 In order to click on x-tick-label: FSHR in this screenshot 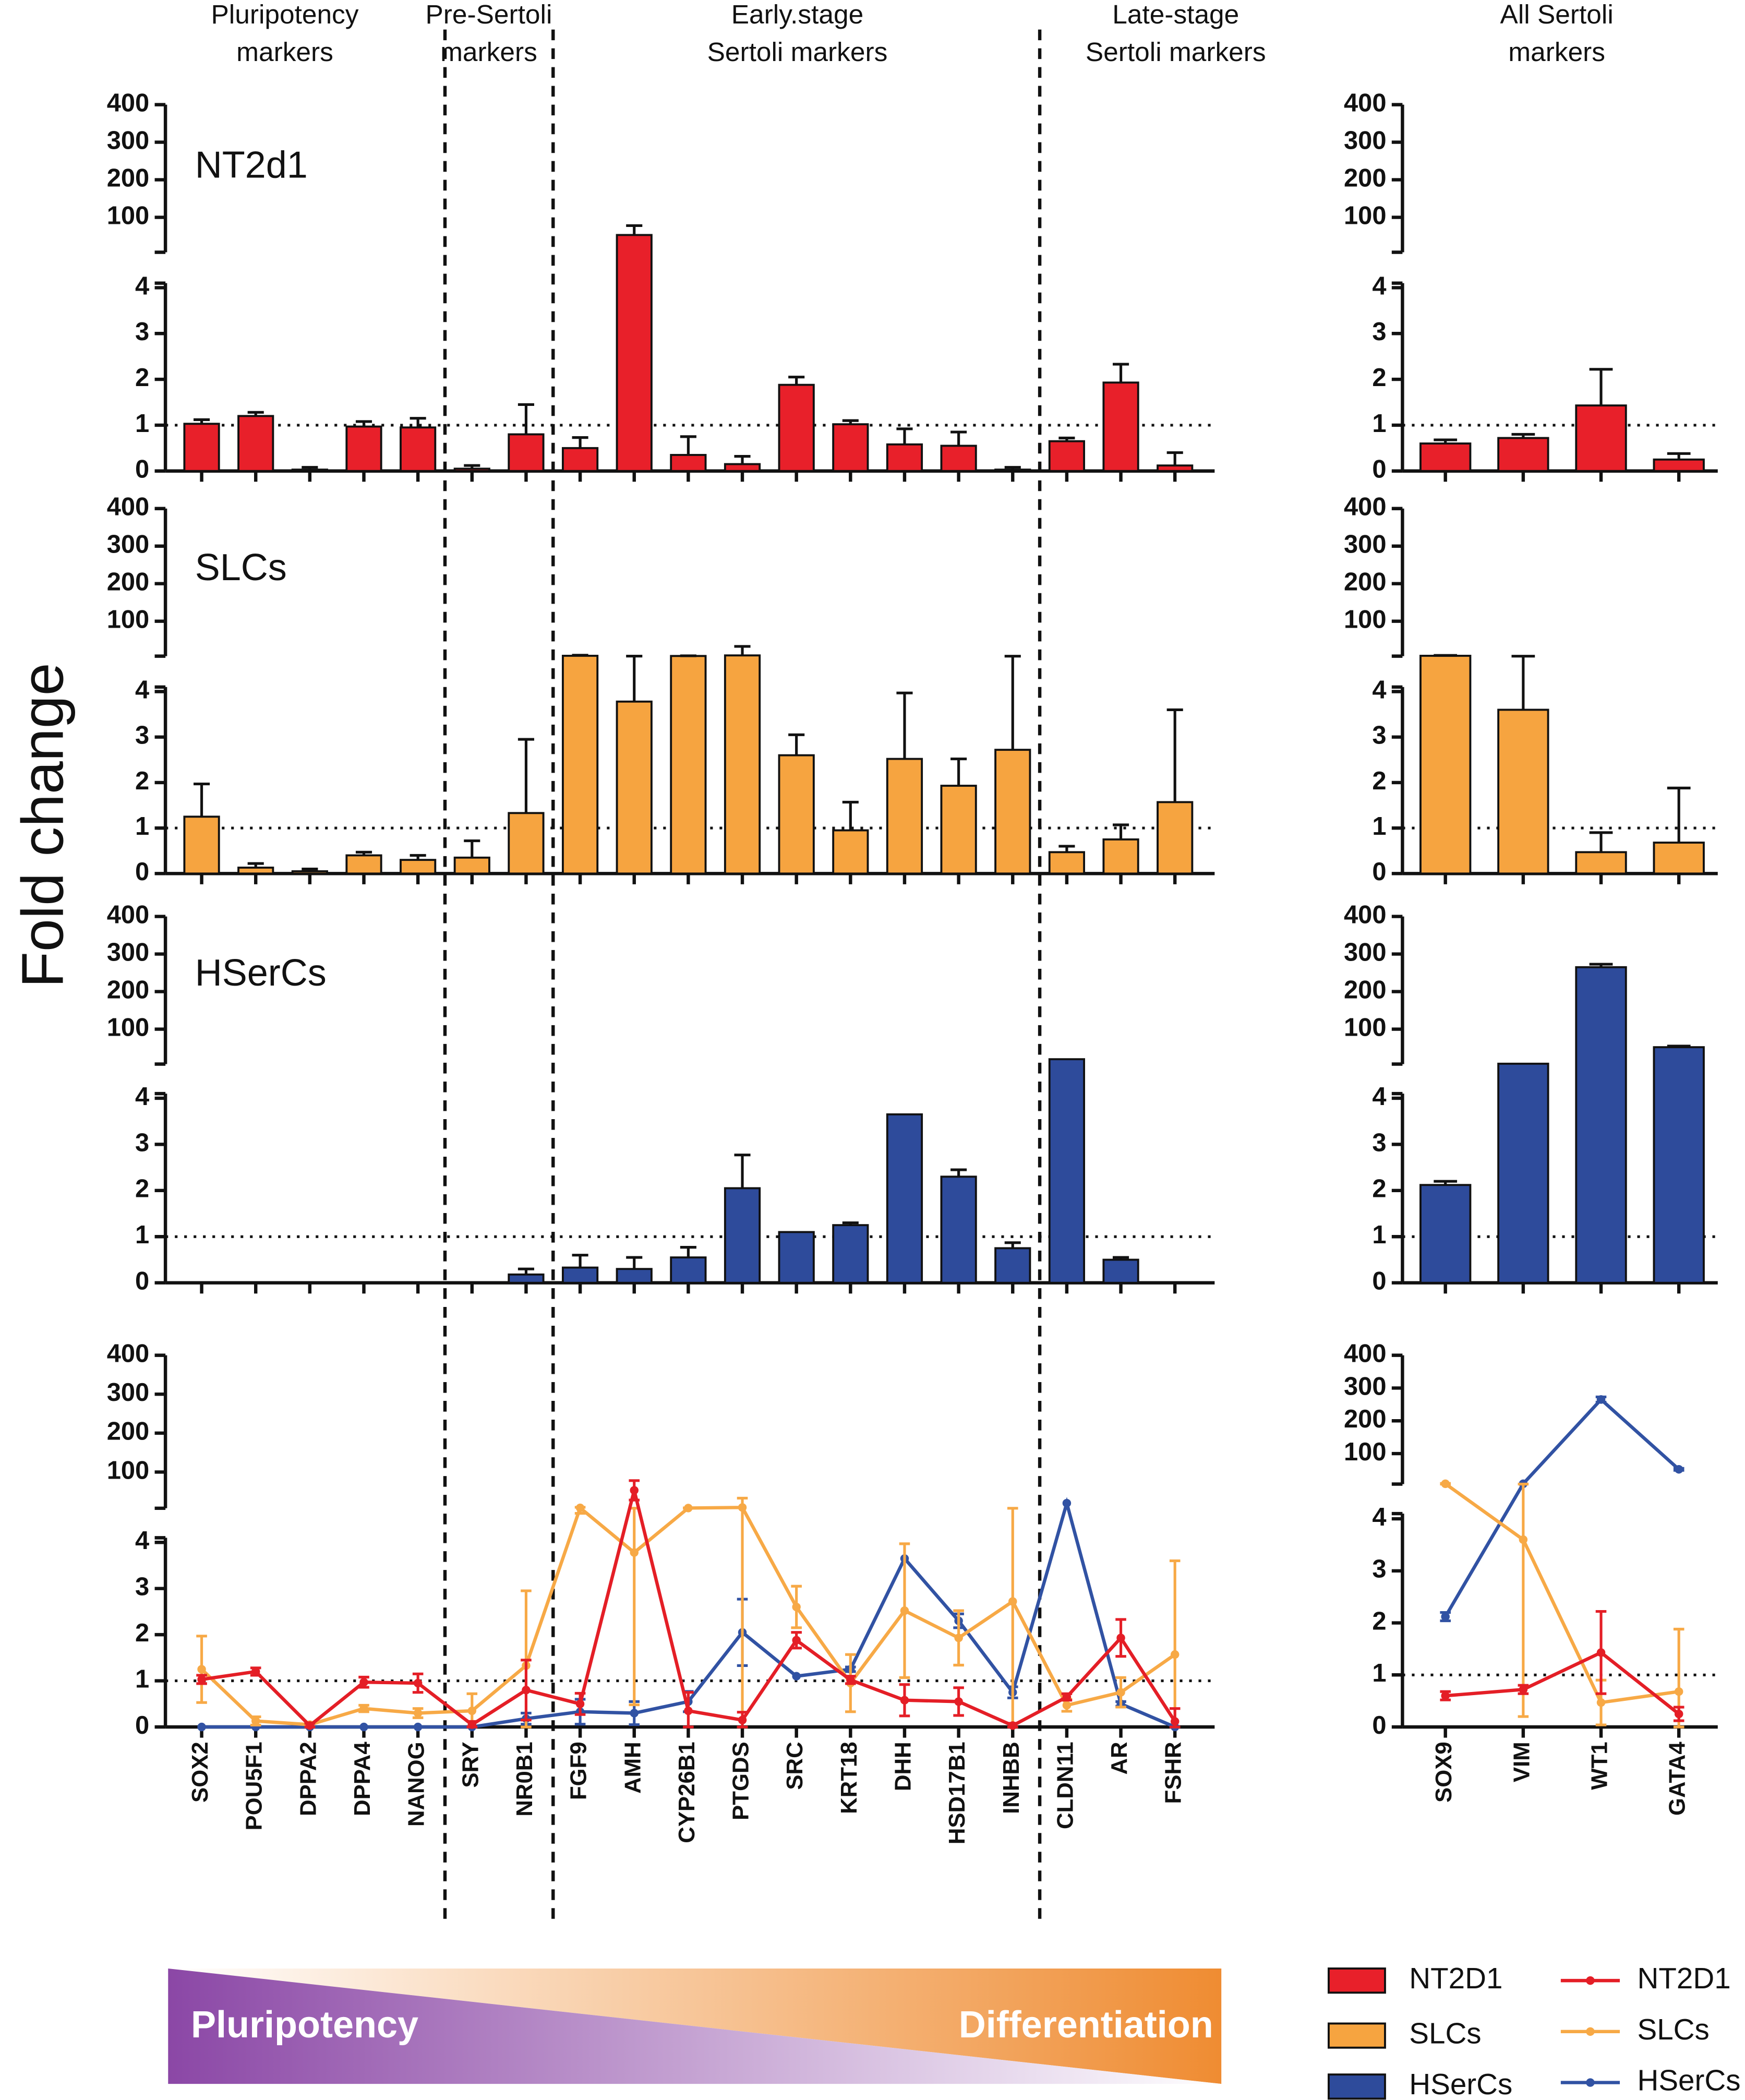, I will do `click(1173, 1773)`.